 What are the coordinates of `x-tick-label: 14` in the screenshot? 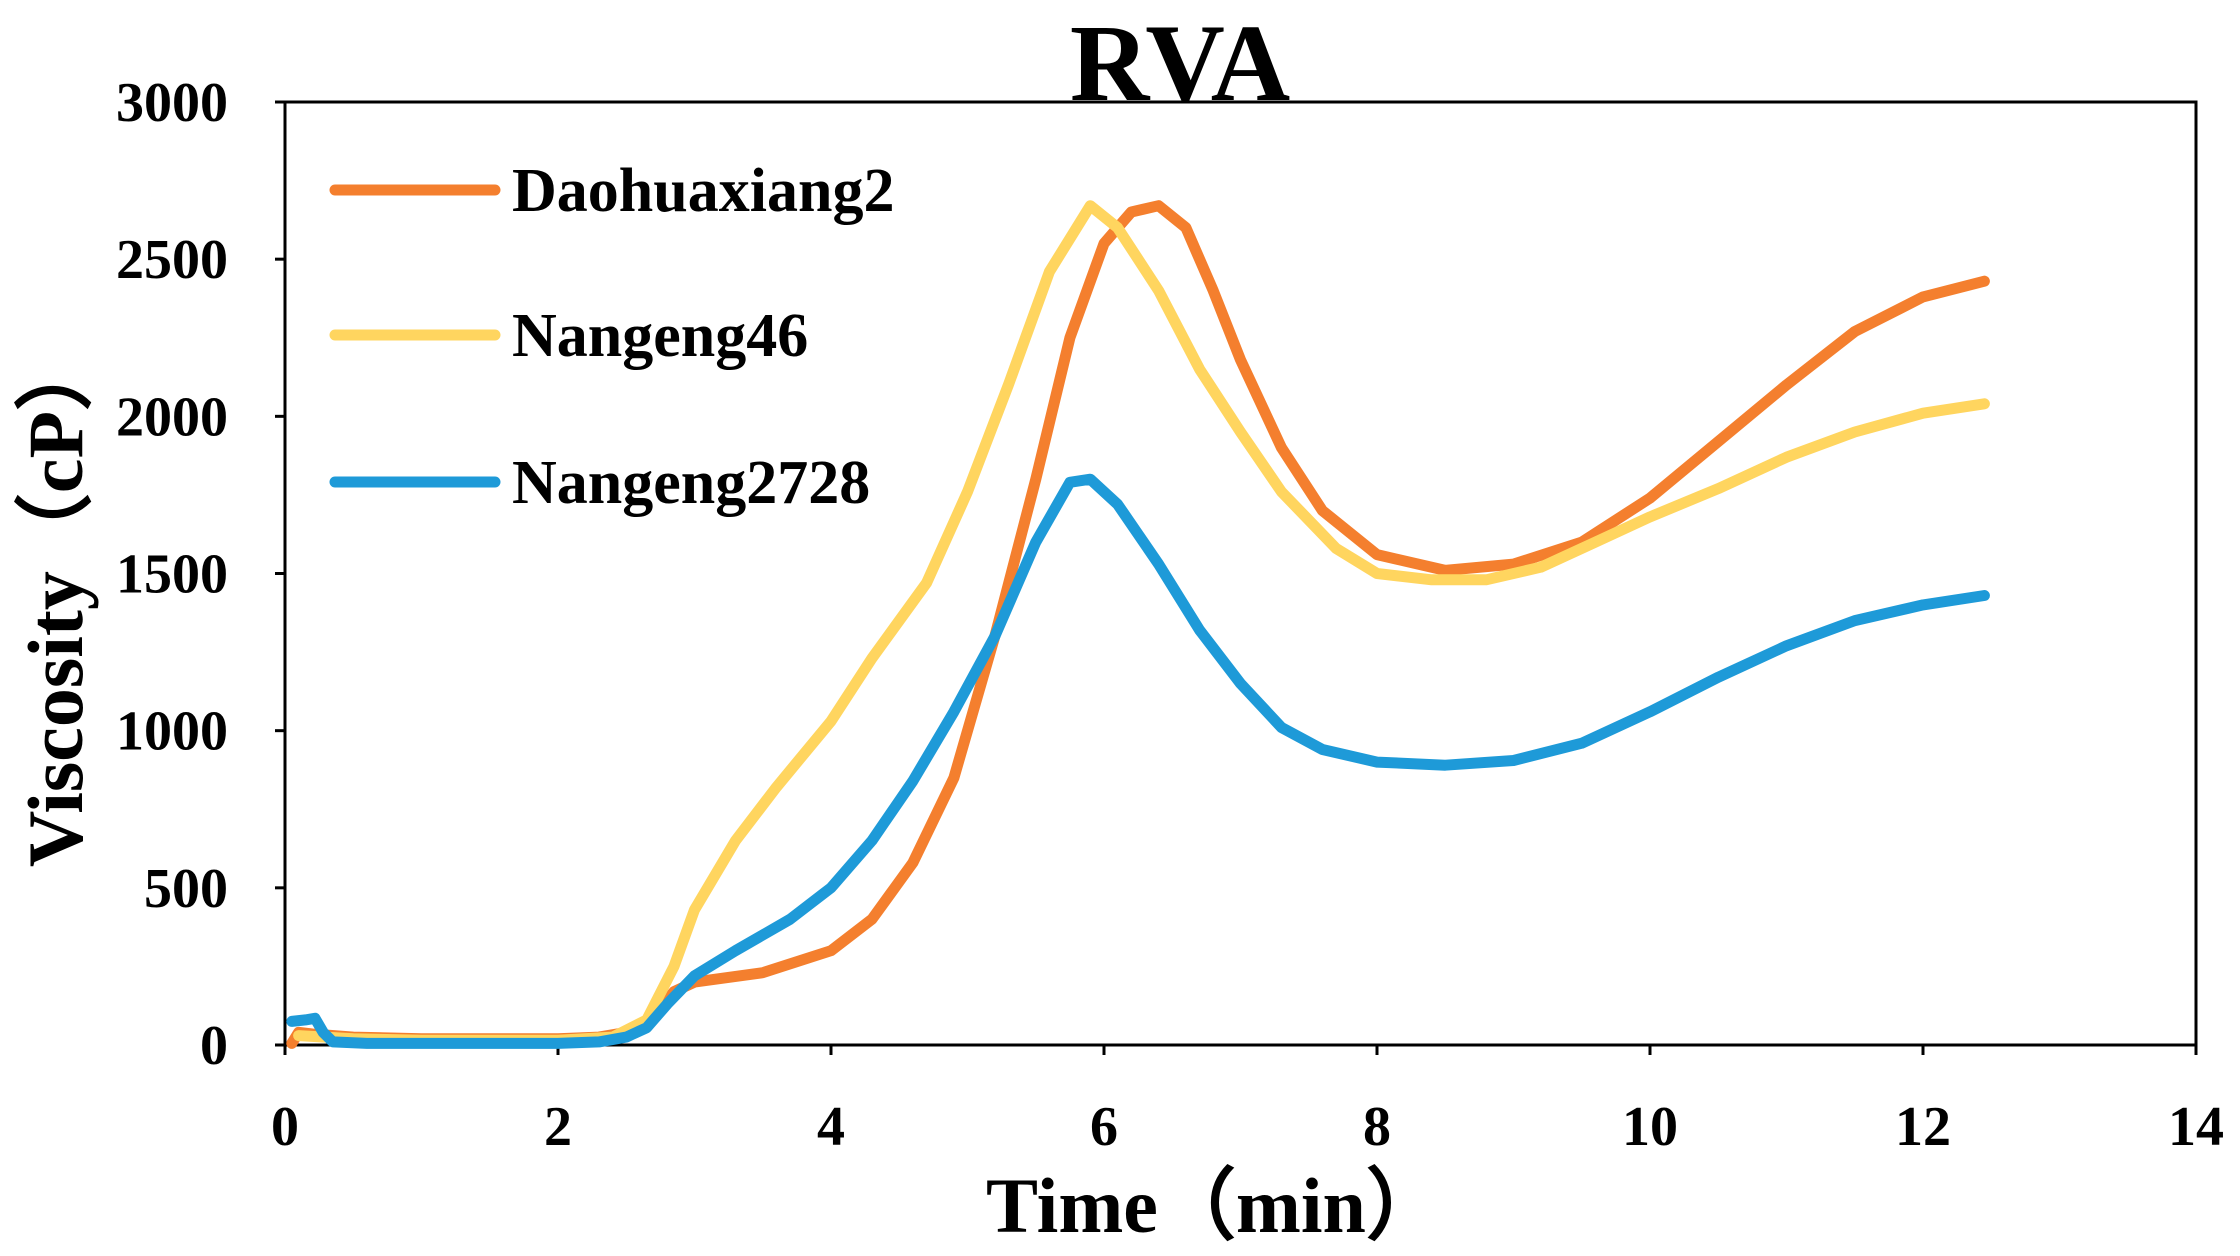 It's located at (2196, 1127).